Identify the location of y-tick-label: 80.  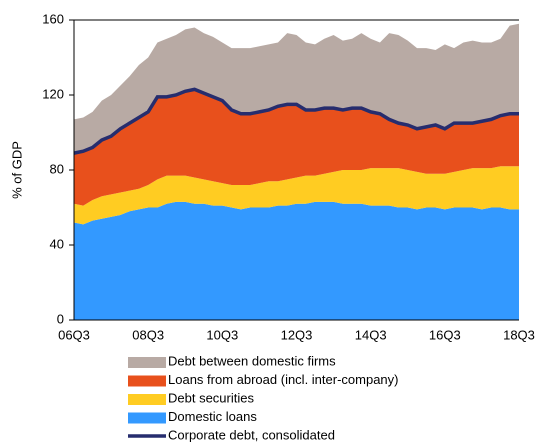
(57, 168).